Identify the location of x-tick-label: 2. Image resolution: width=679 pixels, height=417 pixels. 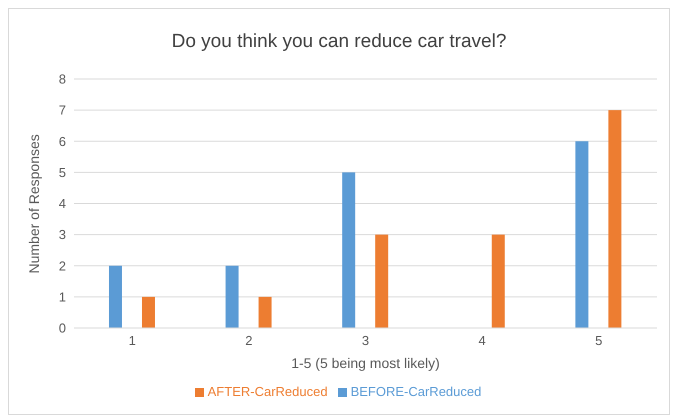
(249, 340).